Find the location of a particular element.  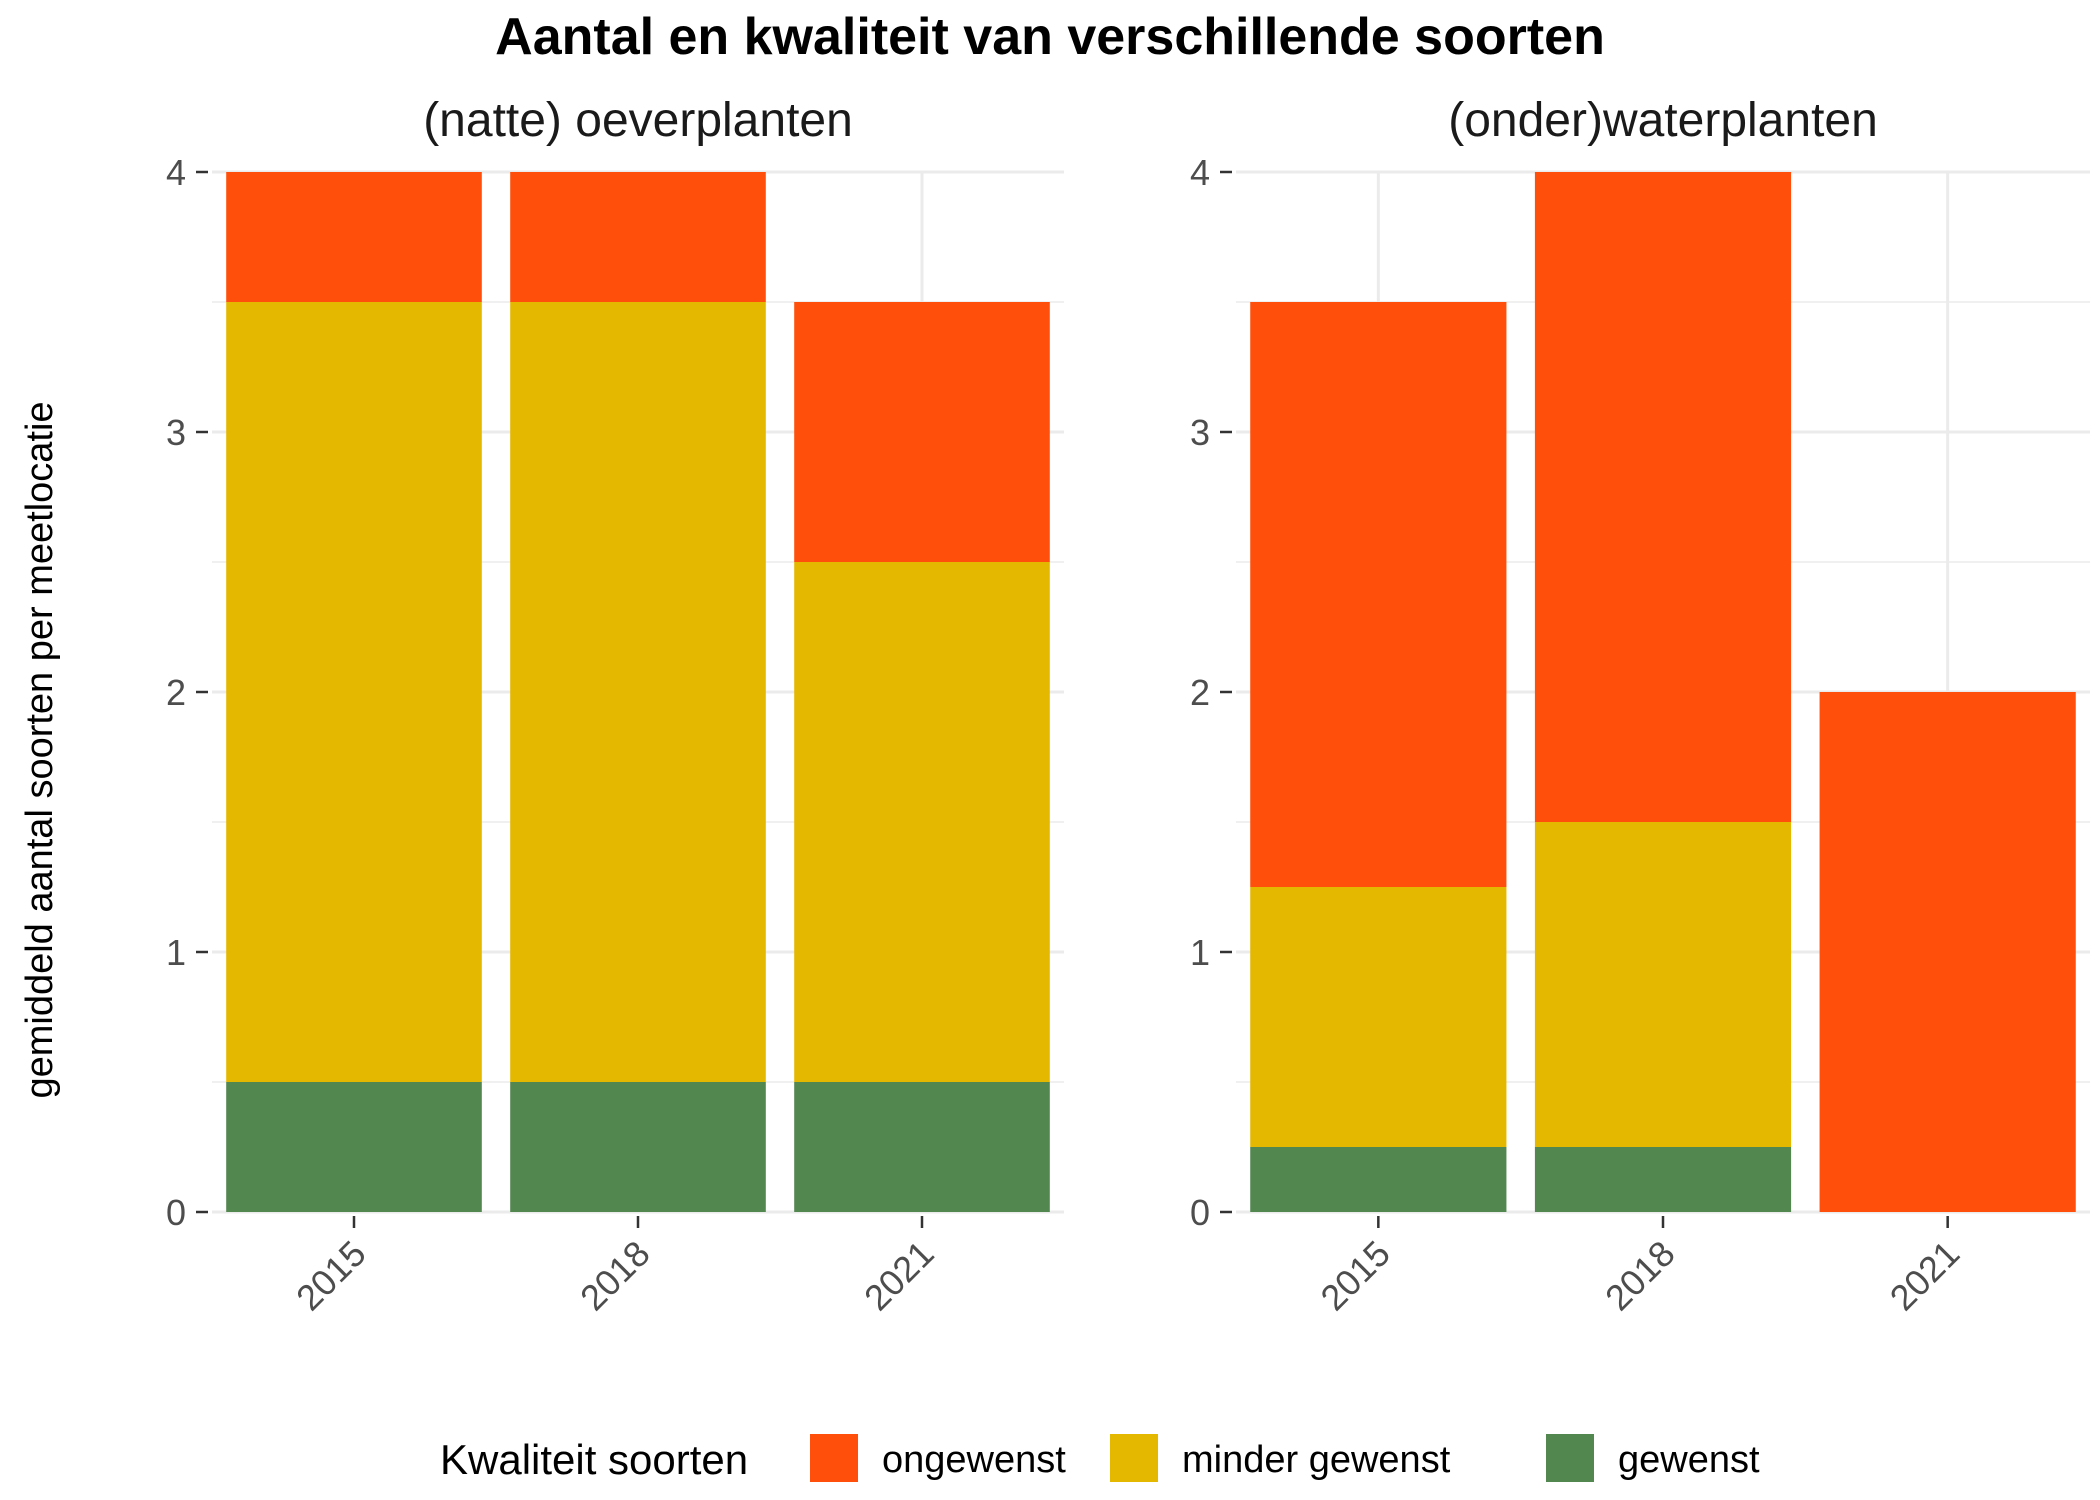

legend-swatch-gewenst is located at coordinates (1570, 1458).